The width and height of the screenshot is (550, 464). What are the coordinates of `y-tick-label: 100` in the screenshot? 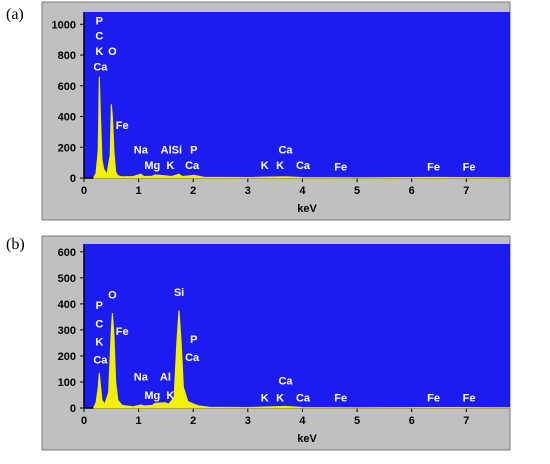 It's located at (67, 383).